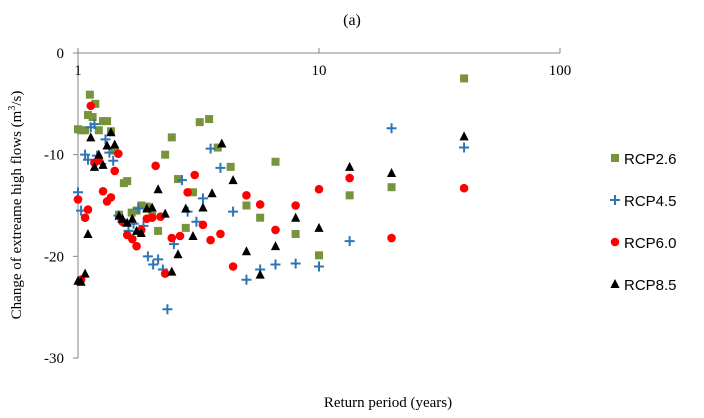  I want to click on legend-item: RCP4.5, so click(643, 201).